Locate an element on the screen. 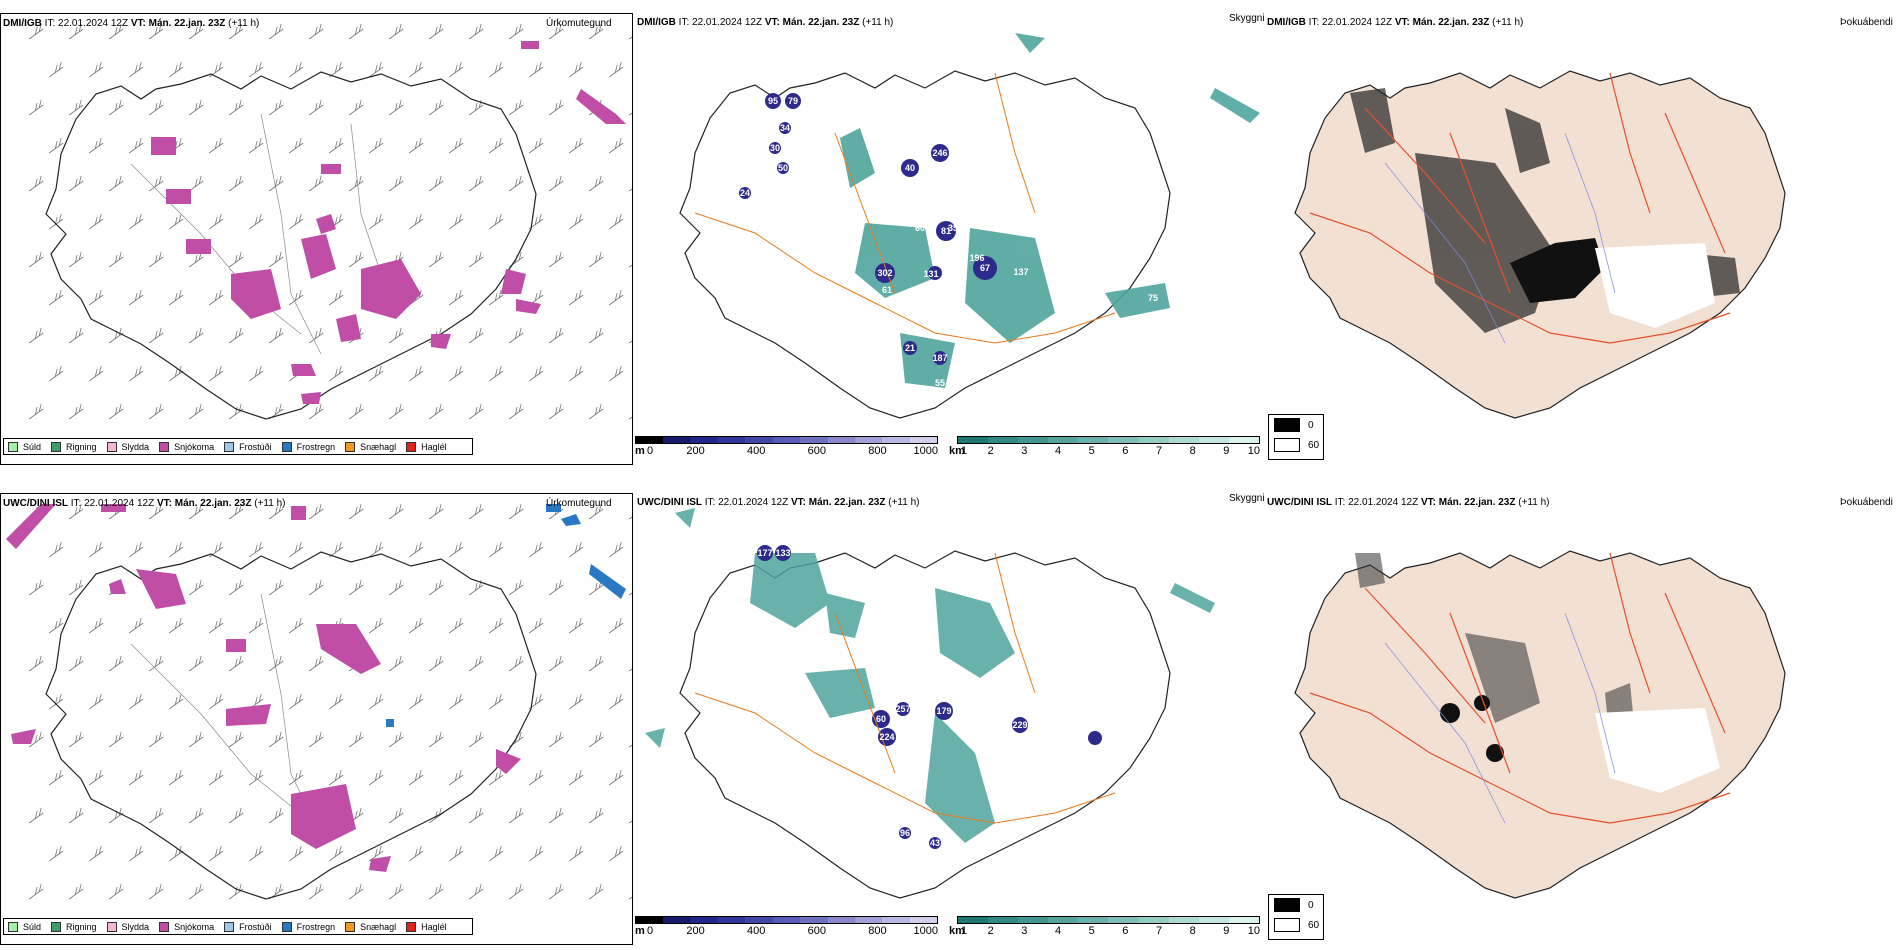 This screenshot has height=950, width=1900. cloud-base-value-label: 67 is located at coordinates (800, 123).